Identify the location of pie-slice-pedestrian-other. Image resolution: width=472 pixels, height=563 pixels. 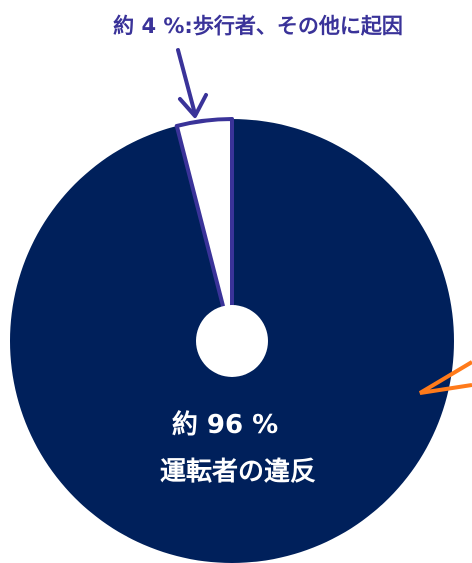
(204, 230).